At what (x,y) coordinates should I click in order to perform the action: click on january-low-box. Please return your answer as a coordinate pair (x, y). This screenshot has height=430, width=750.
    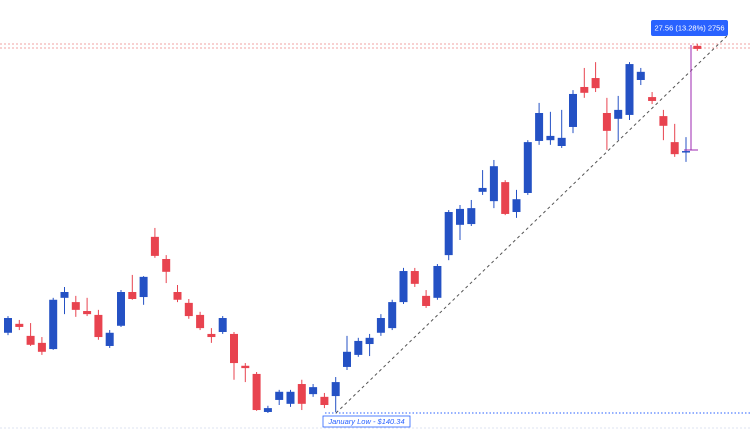
    Looking at the image, I should click on (366, 421).